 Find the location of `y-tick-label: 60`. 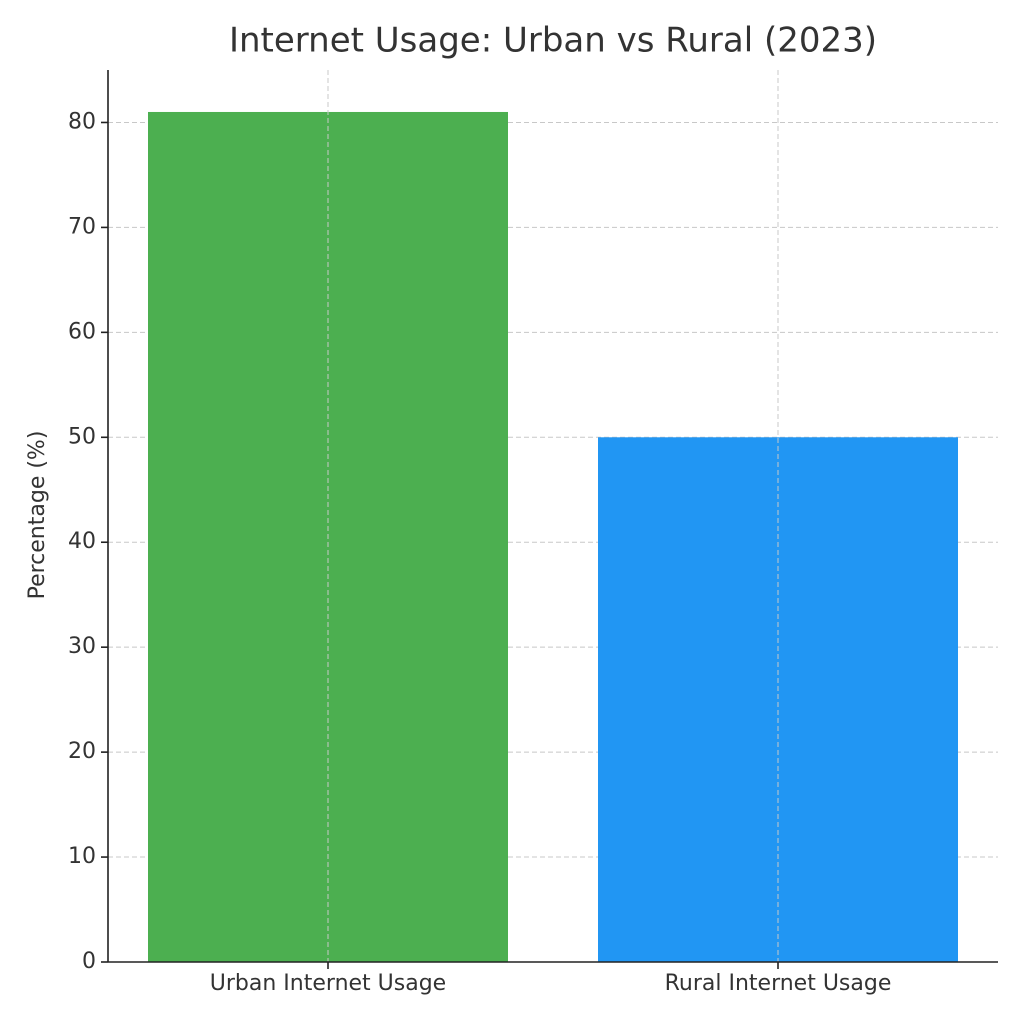

y-tick-label: 60 is located at coordinates (82, 331).